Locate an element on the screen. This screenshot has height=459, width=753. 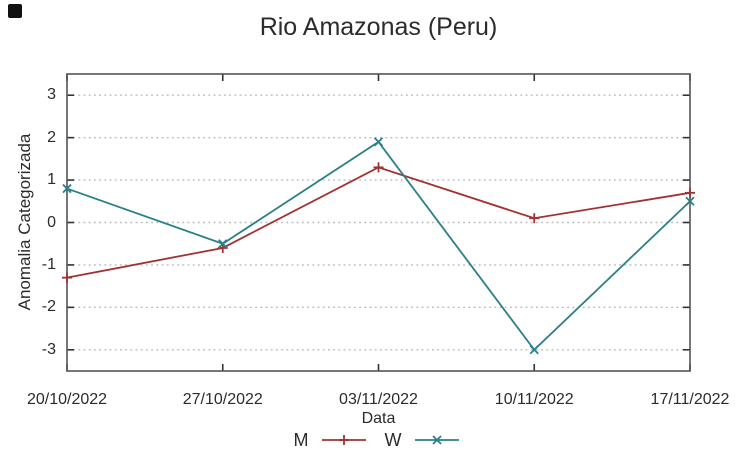
x-tick-label: 20/10/2022 is located at coordinates (67, 399).